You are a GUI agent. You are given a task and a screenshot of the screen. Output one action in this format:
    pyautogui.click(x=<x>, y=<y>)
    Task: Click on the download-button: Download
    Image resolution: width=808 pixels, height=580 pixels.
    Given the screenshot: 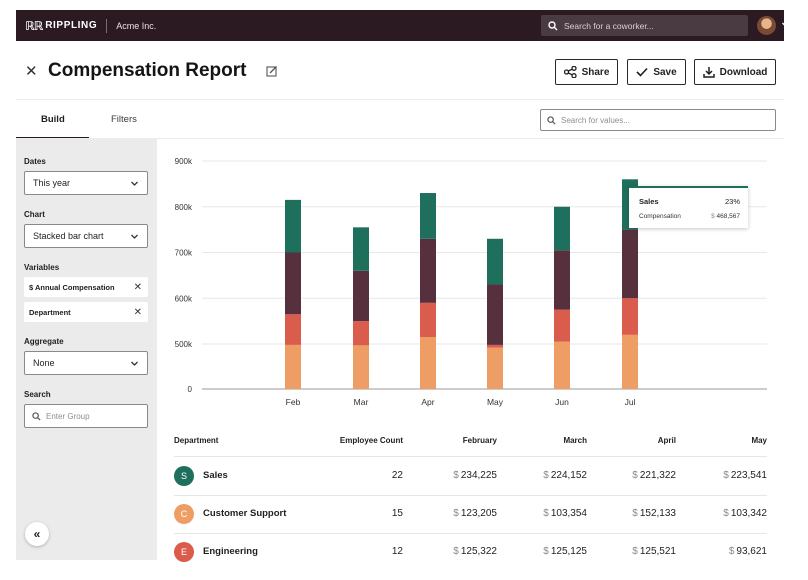 What is the action you would take?
    pyautogui.click(x=735, y=72)
    